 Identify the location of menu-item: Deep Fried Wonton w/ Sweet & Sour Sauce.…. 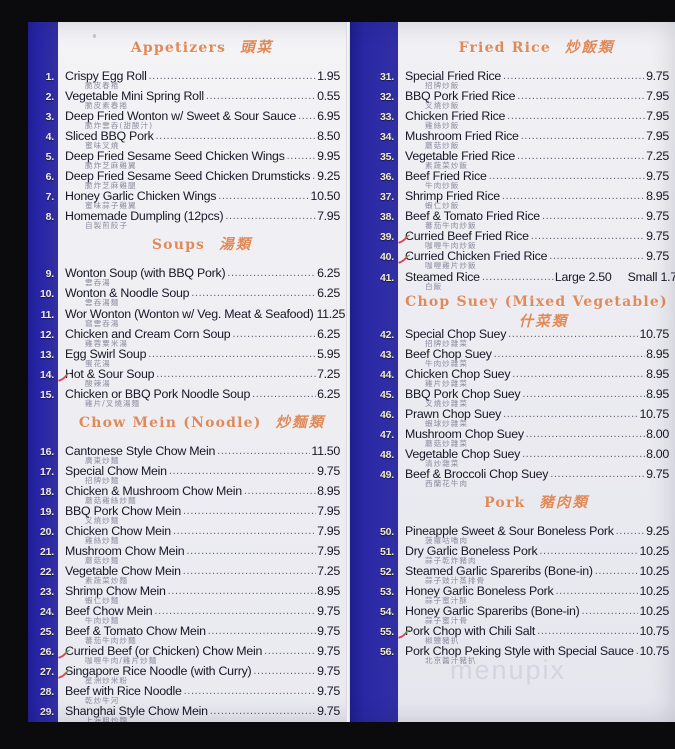
(202, 119).